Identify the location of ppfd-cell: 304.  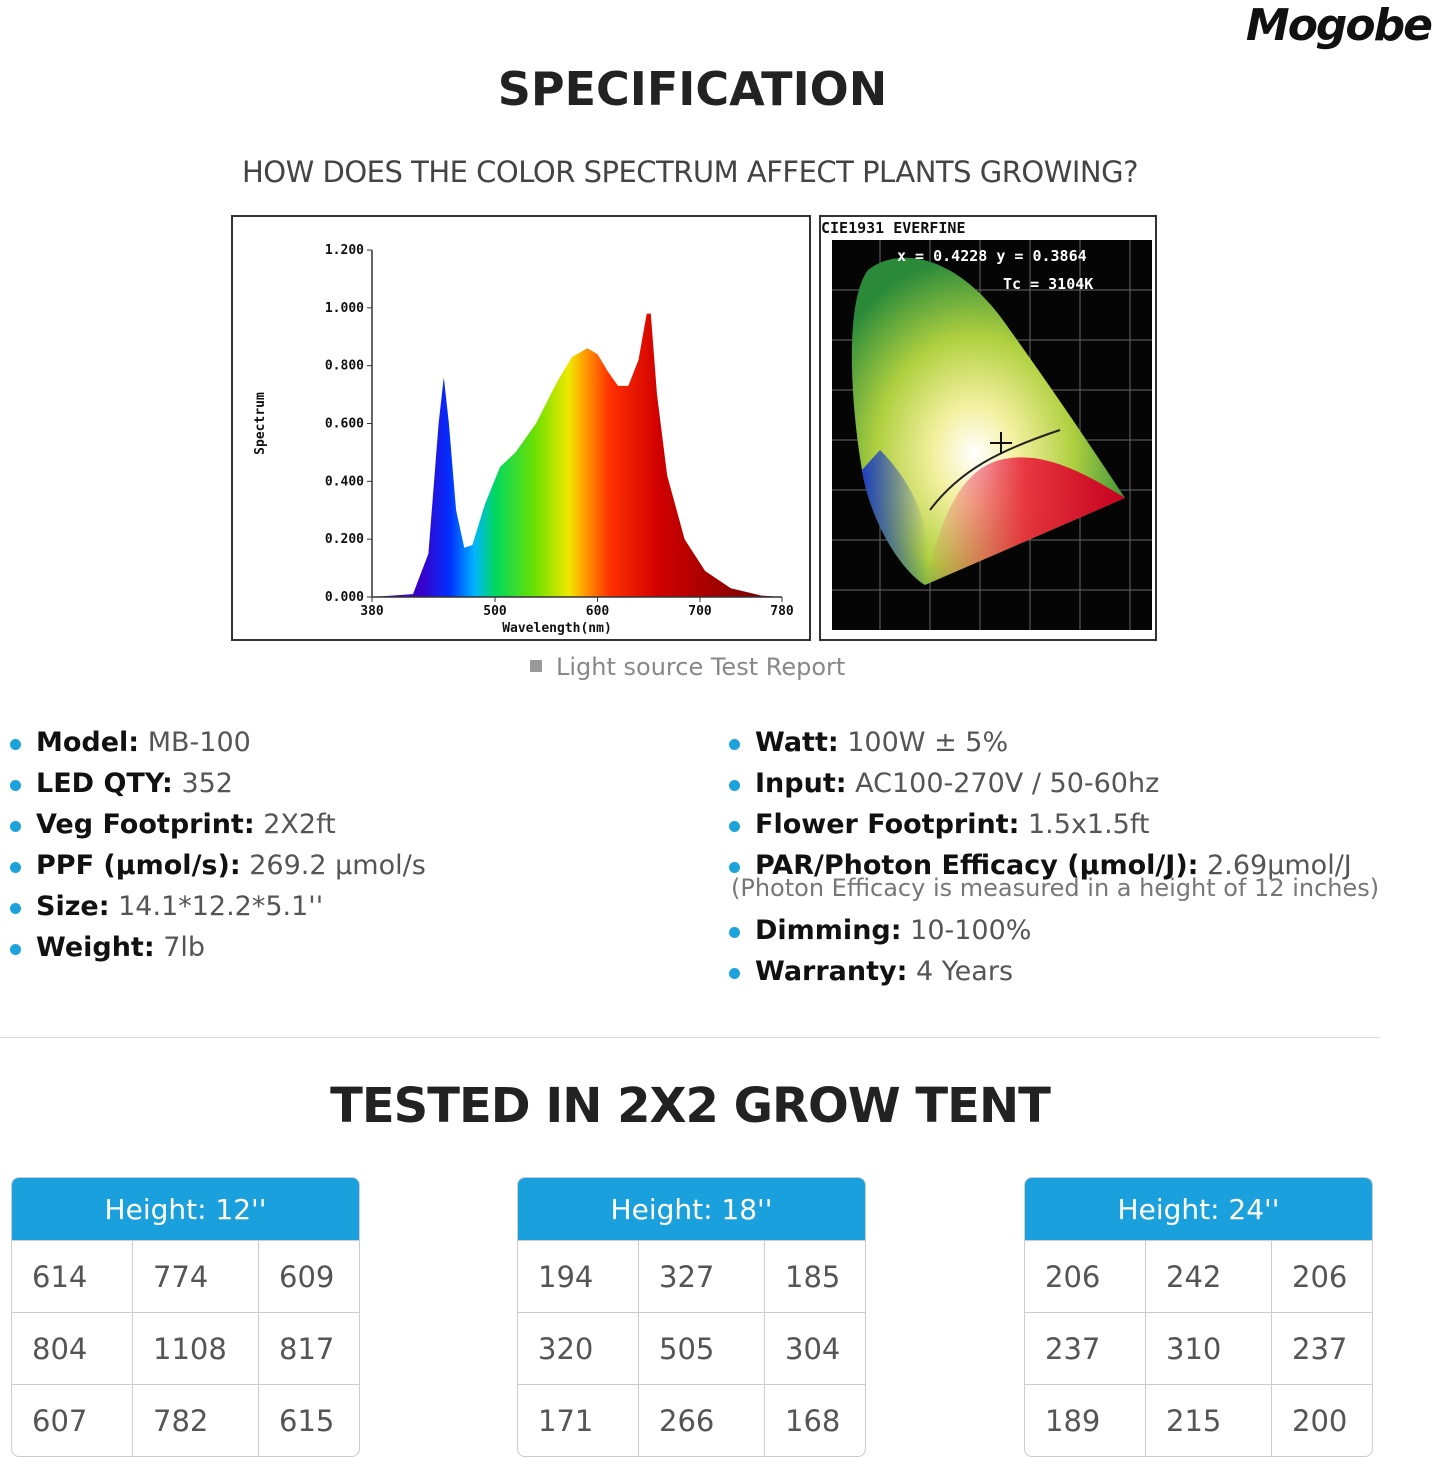
(814, 1348).